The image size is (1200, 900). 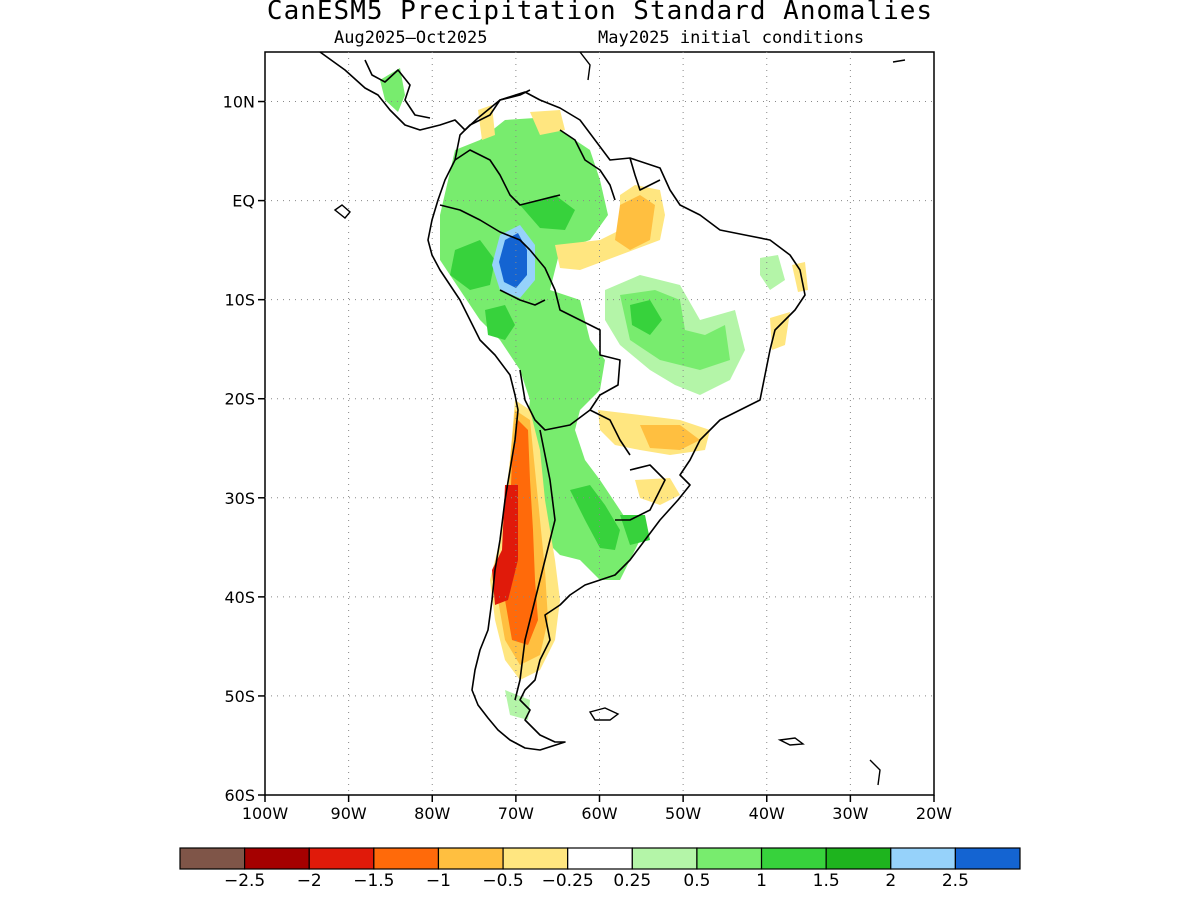 What do you see at coordinates (411, 38) in the screenshot?
I see `forecast-period: Aug2025–Oct2025` at bounding box center [411, 38].